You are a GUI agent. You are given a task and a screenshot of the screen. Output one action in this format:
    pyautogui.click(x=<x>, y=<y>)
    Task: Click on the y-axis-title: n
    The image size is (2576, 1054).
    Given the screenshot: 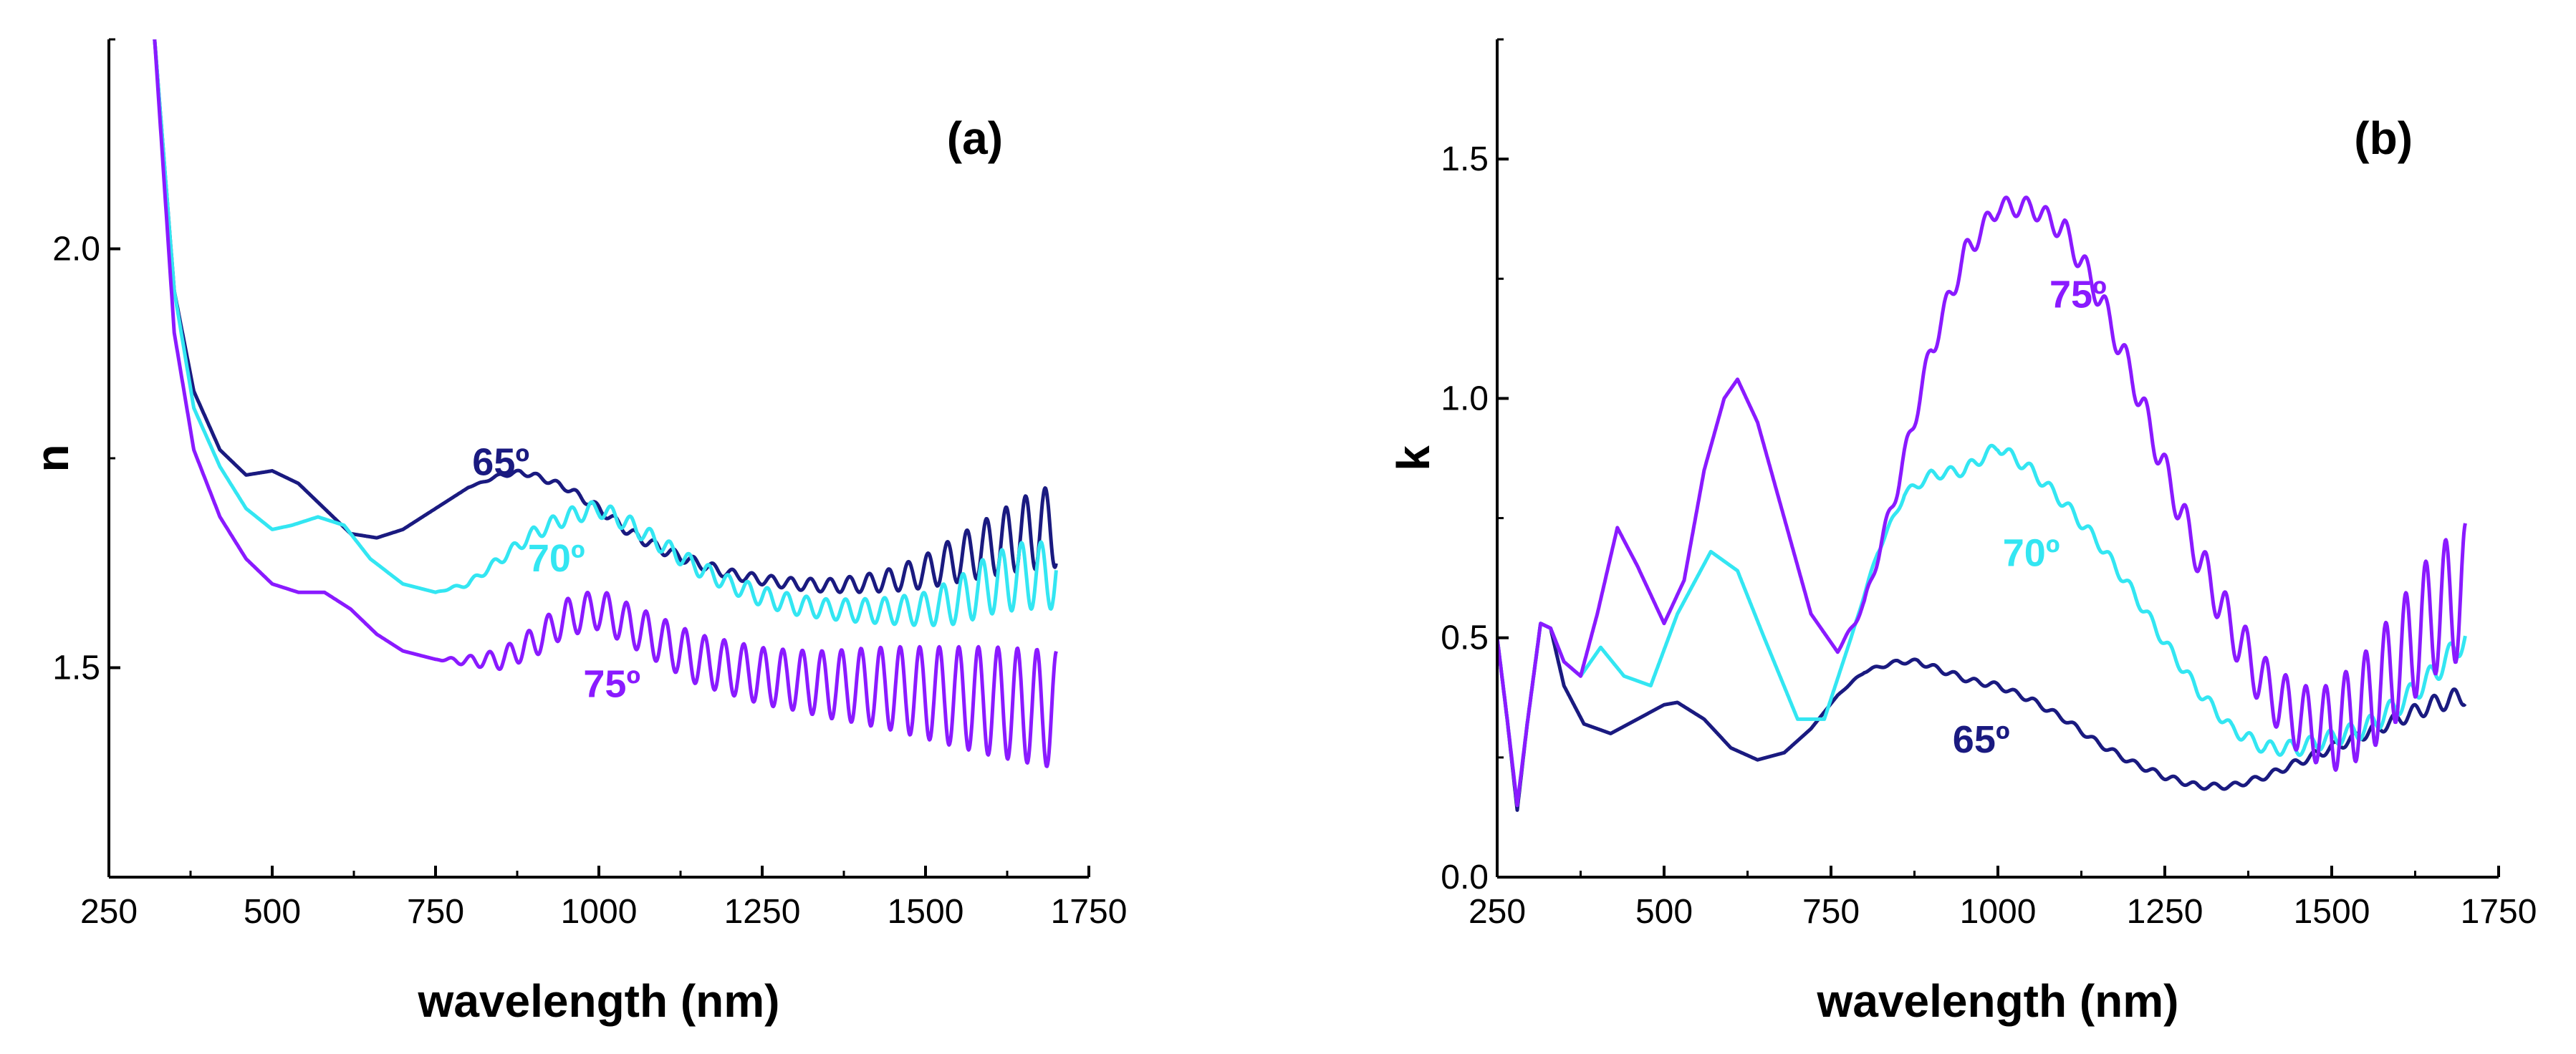 What is the action you would take?
    pyautogui.click(x=52, y=458)
    